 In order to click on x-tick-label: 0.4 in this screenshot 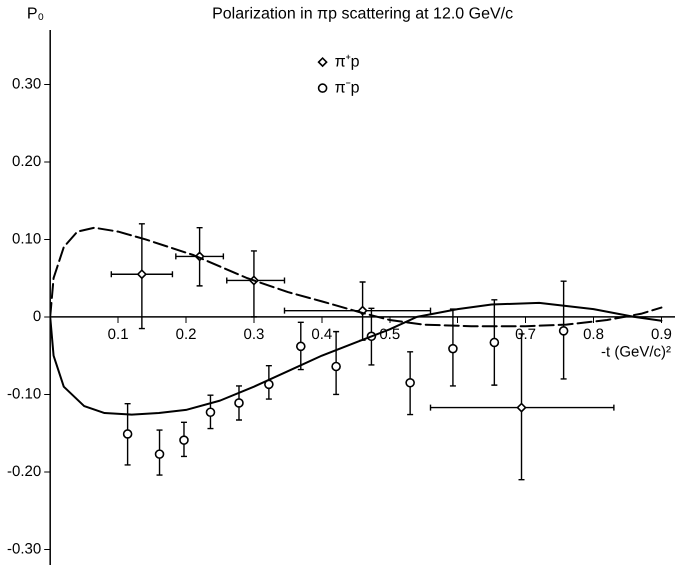, I will do `click(321, 335)`.